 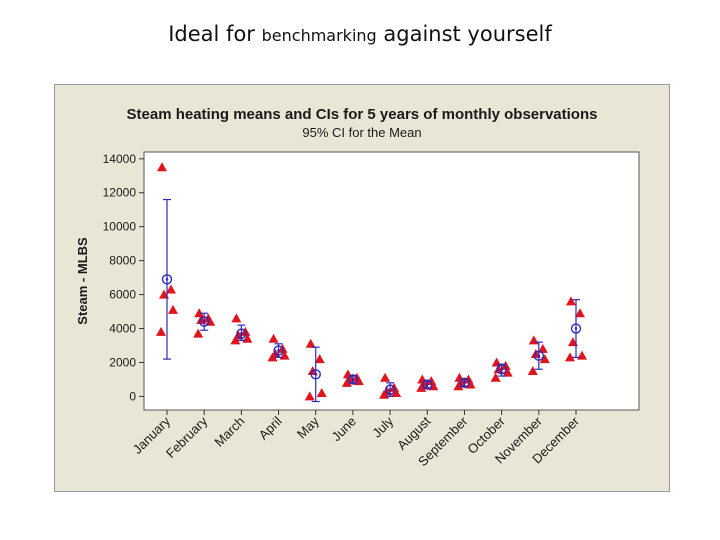 I want to click on x-tick-label: February, so click(x=187, y=437).